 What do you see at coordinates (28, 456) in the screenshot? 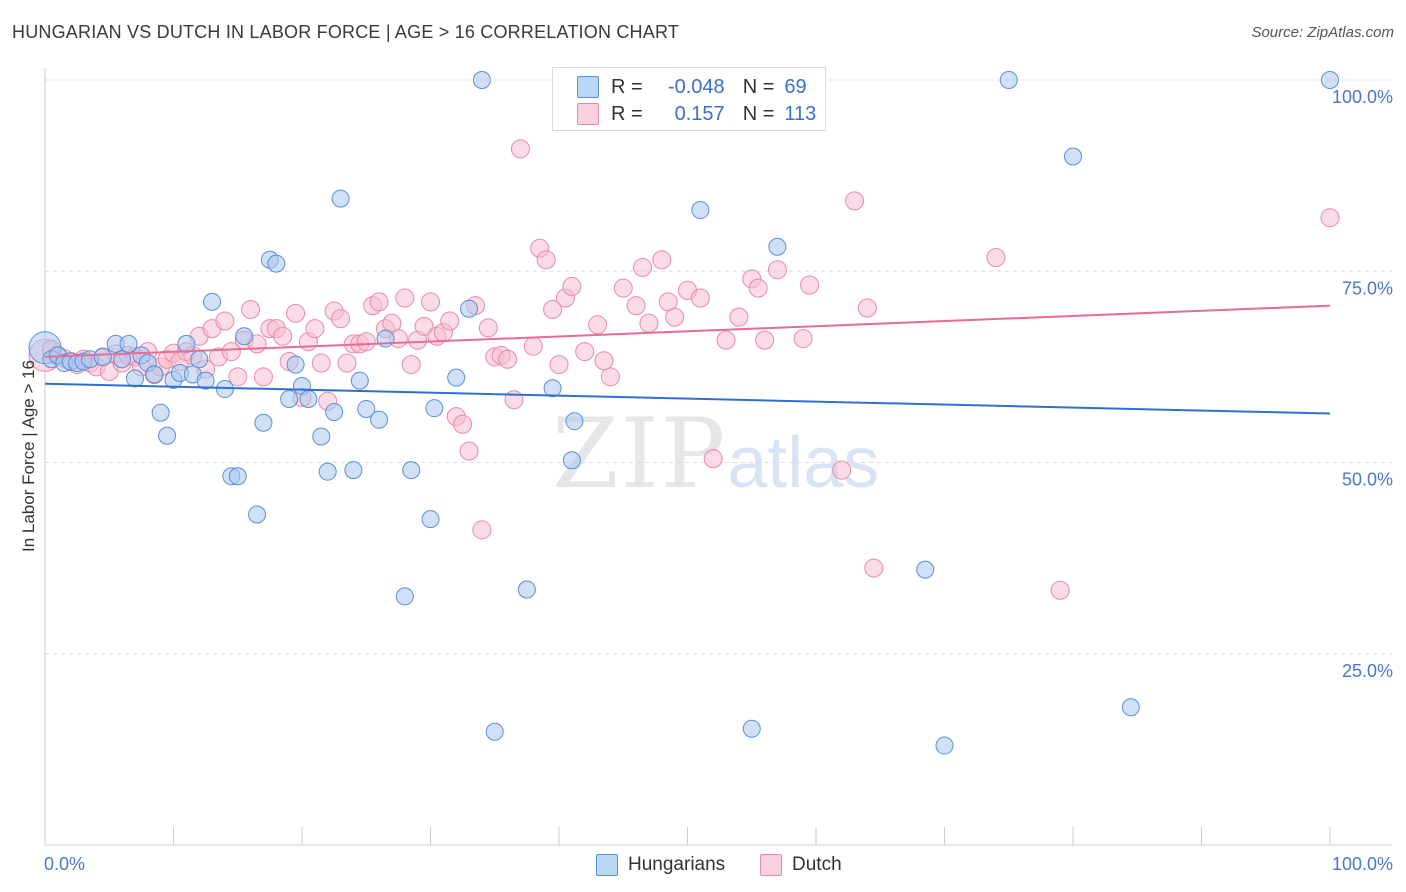
I see `y-axis-label: In Labor Force | Age > 16` at bounding box center [28, 456].